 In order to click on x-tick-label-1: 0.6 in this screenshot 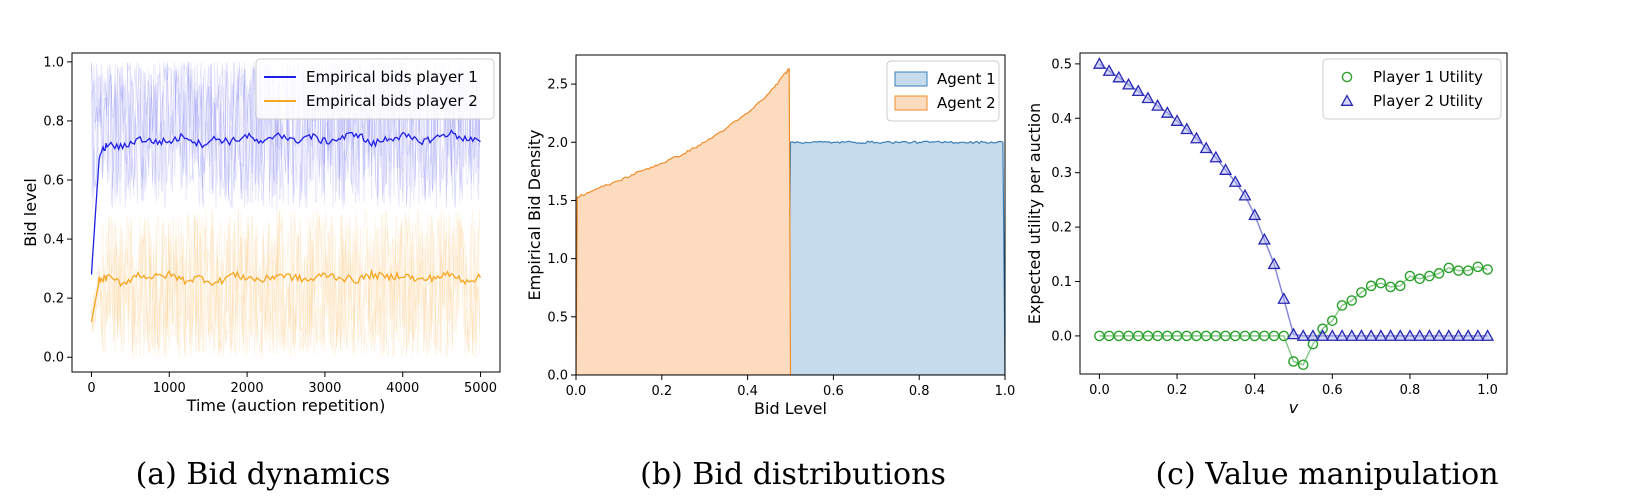, I will do `click(833, 391)`.